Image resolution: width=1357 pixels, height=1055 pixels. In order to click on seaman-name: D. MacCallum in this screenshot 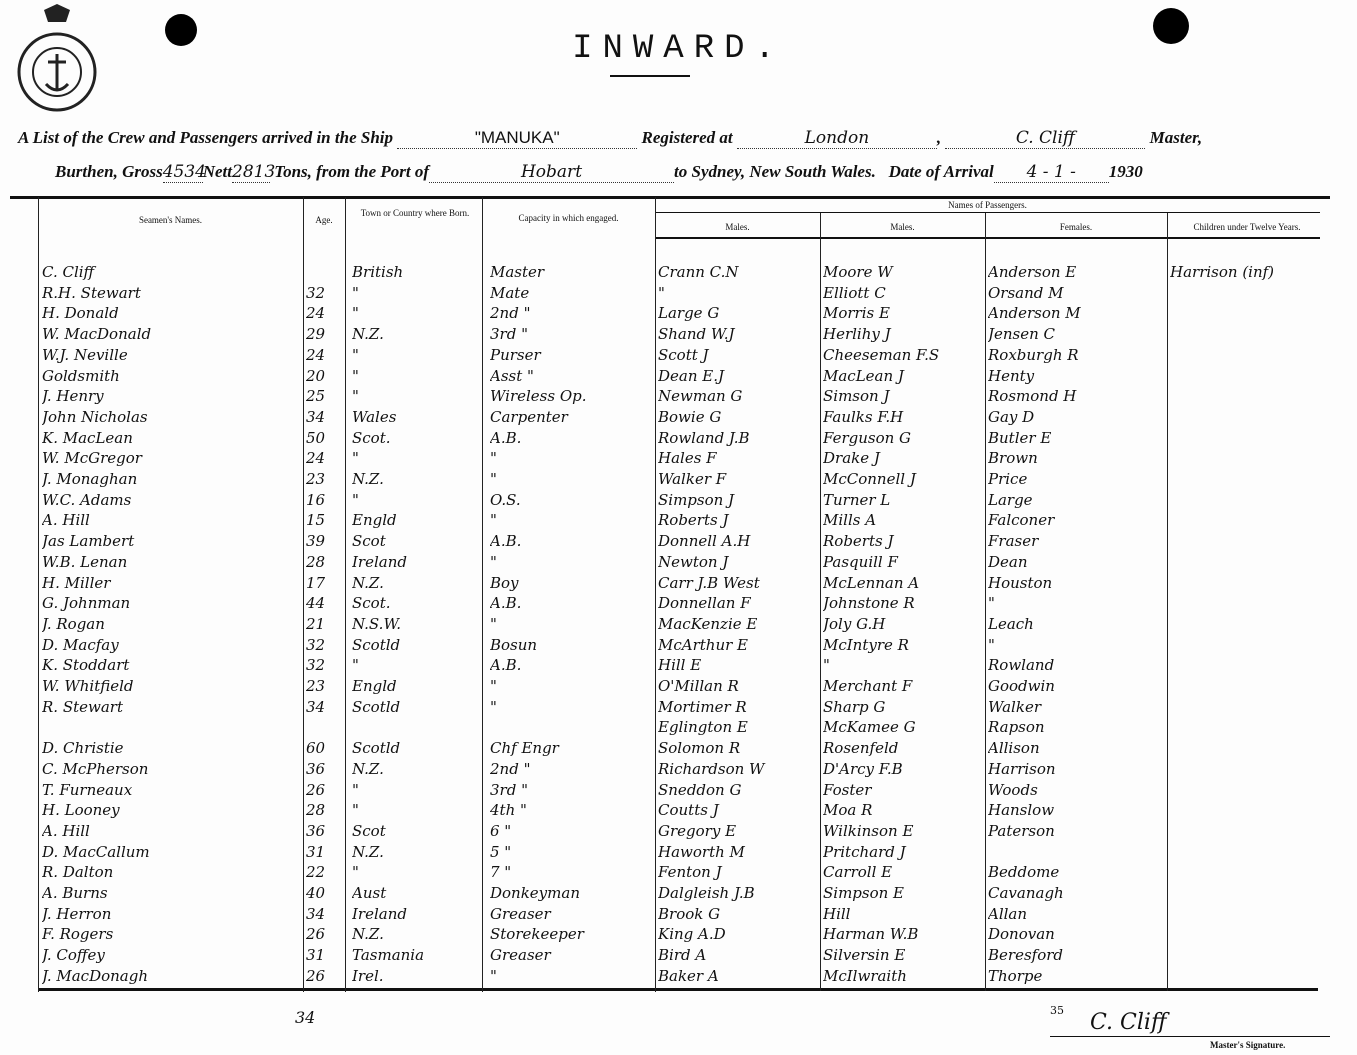, I will do `click(96, 851)`.